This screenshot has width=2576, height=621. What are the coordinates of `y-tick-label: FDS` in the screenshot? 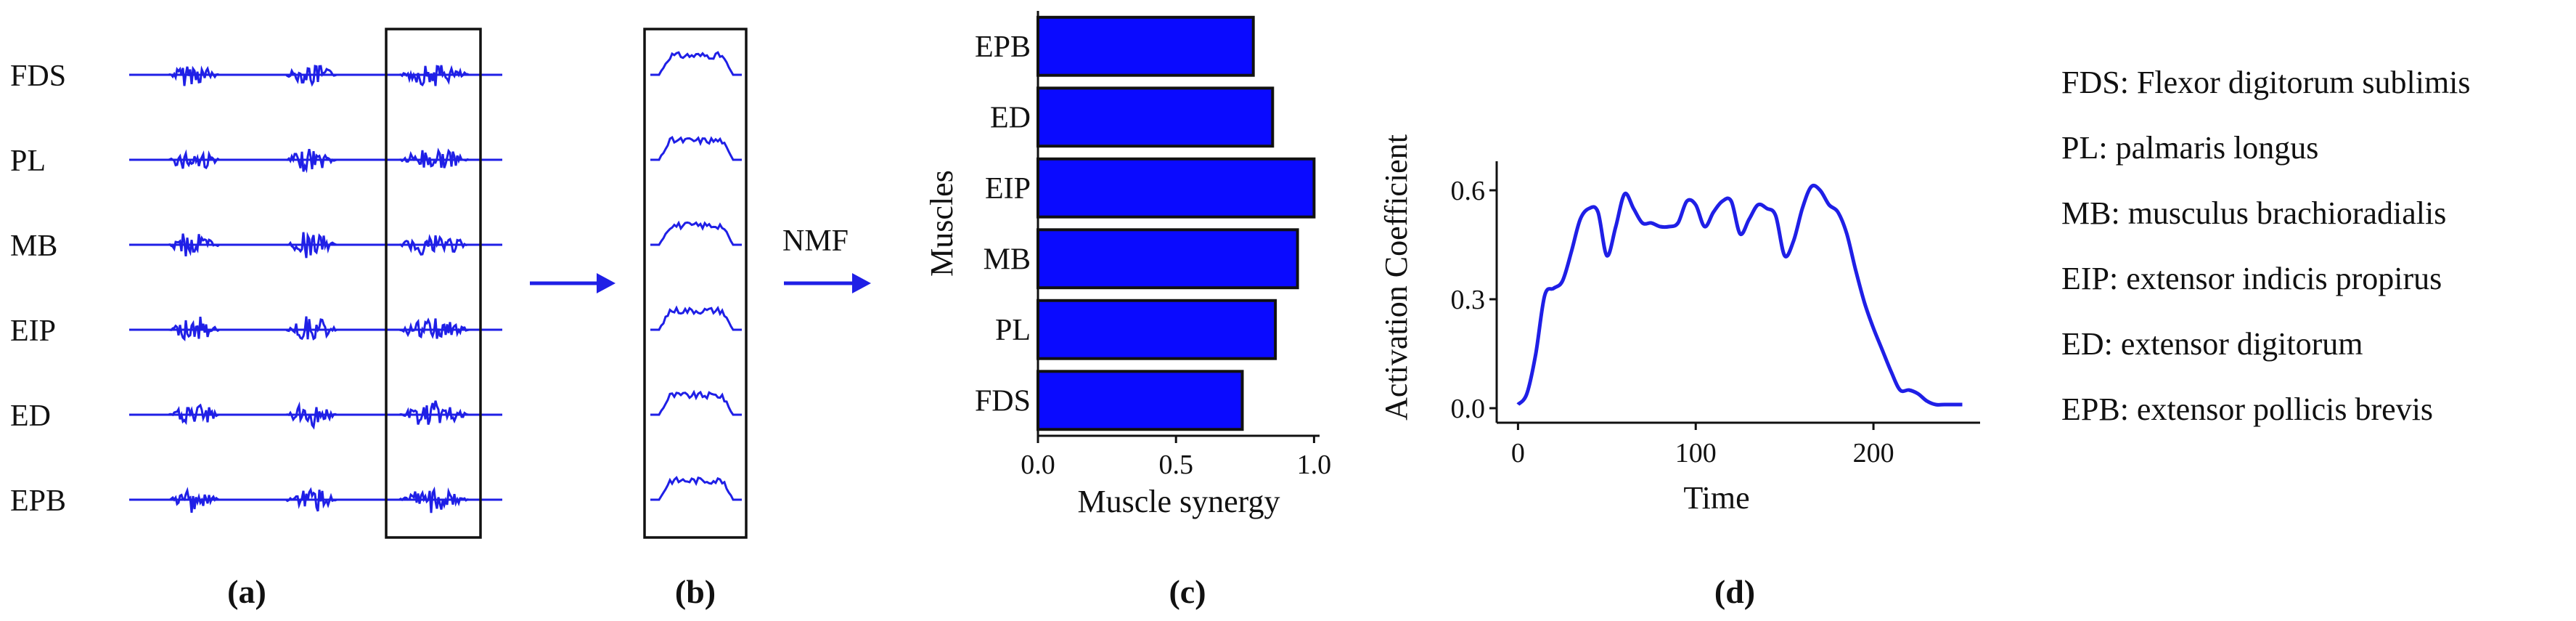 It's located at (1003, 401).